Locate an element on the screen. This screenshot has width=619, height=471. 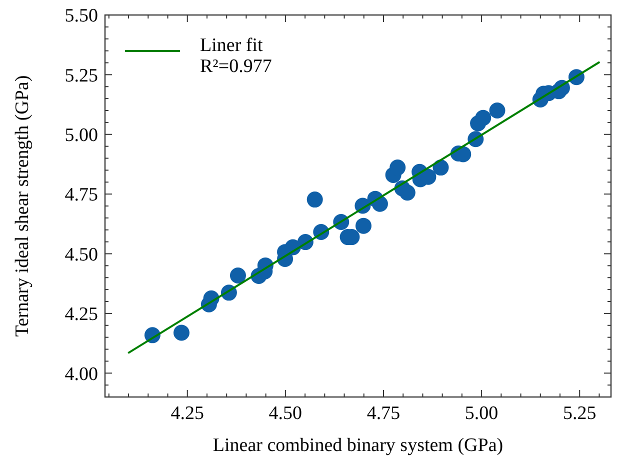
x-tick-label: 5.00 is located at coordinates (481, 413).